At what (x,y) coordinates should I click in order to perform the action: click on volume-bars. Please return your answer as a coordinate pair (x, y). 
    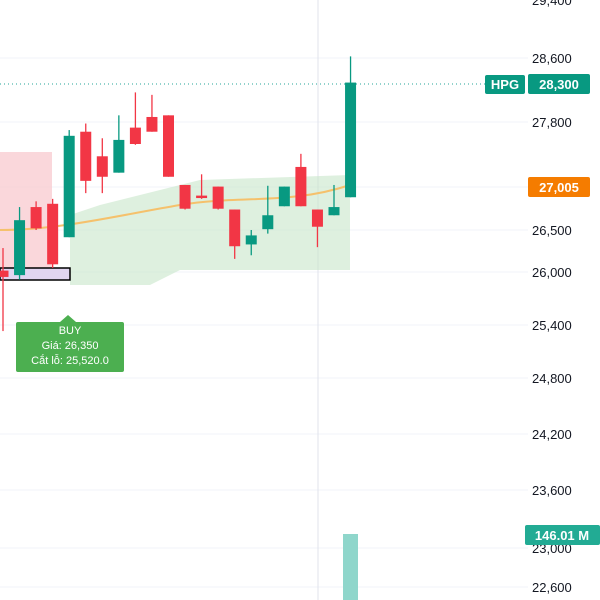
    Looking at the image, I should click on (350, 567).